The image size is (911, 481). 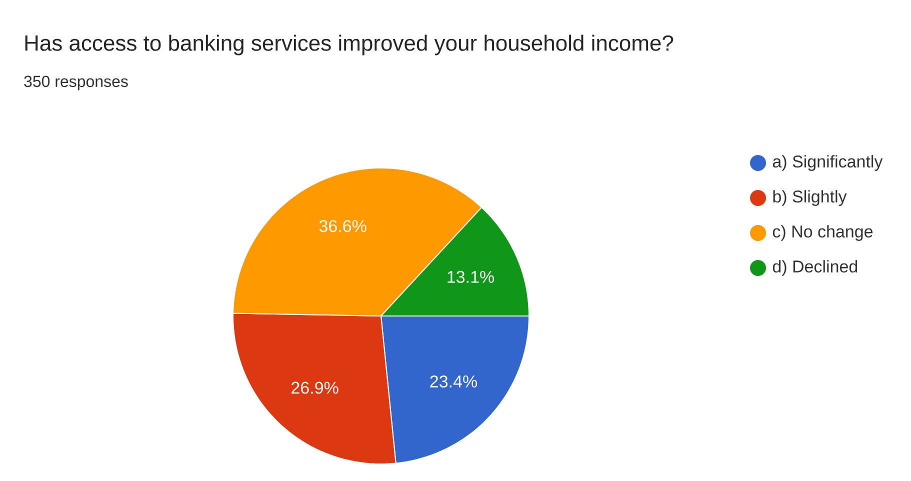 What do you see at coordinates (349, 45) in the screenshot?
I see `chart-title: Has access to banking services improved your household income?` at bounding box center [349, 45].